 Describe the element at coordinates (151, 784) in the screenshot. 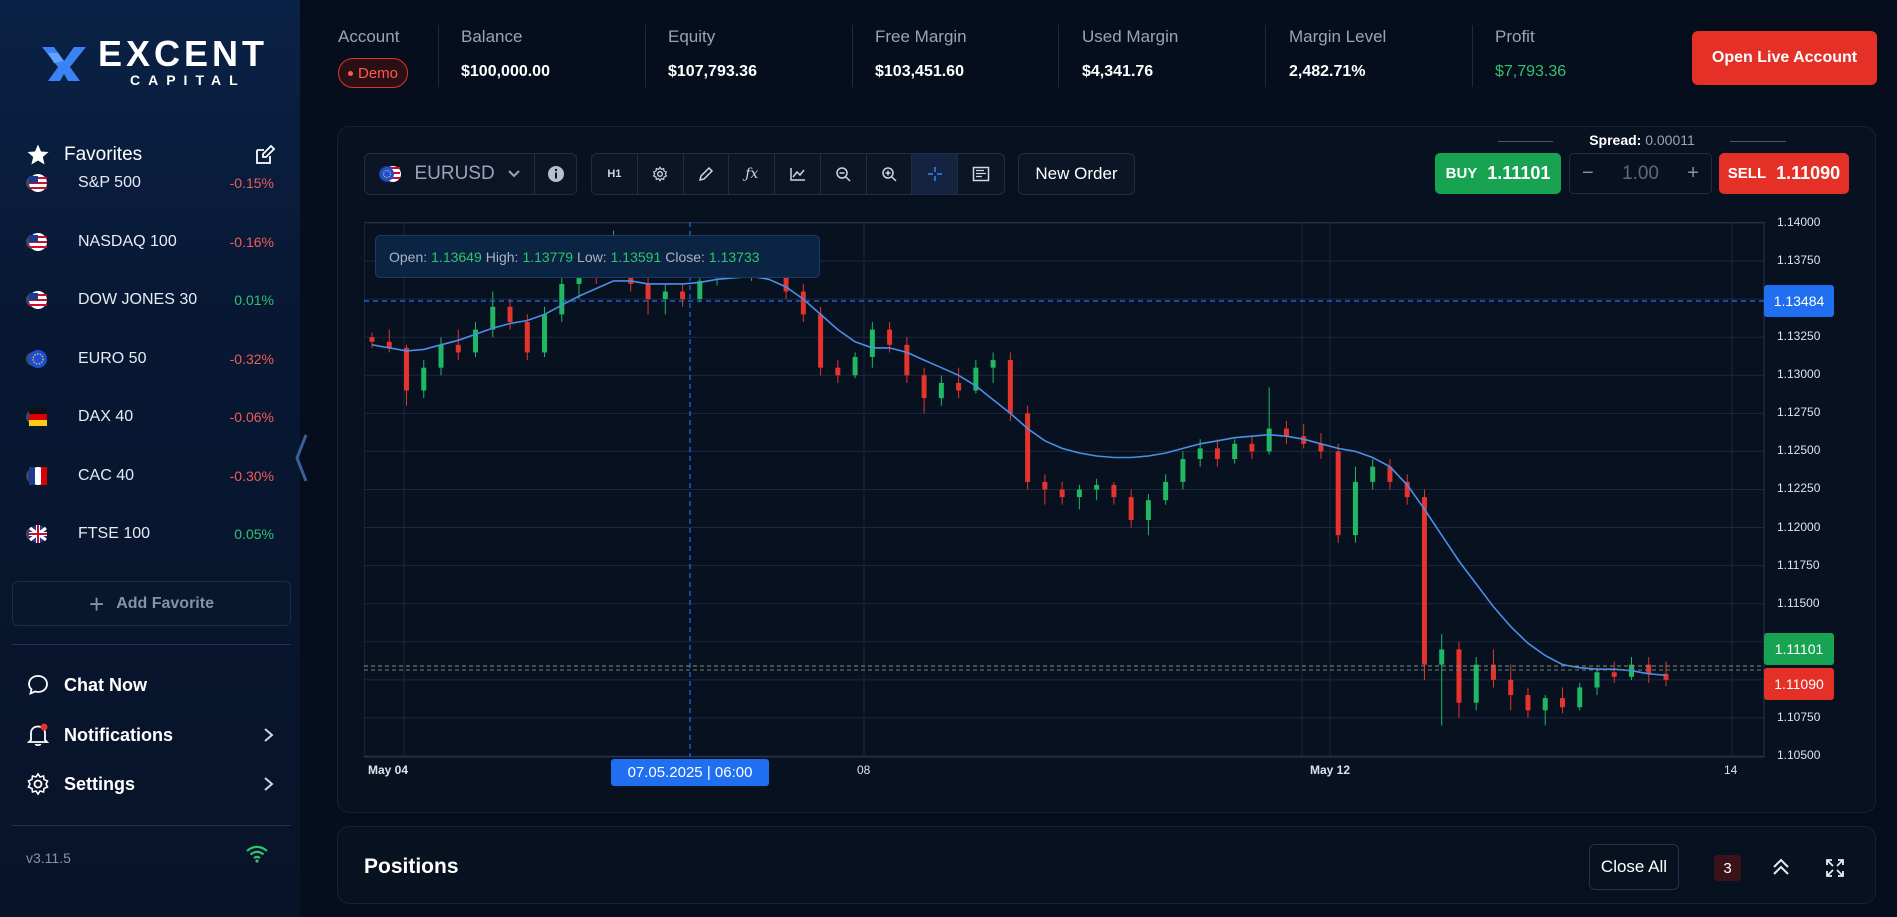

I see `settings-link: Settings` at that location.